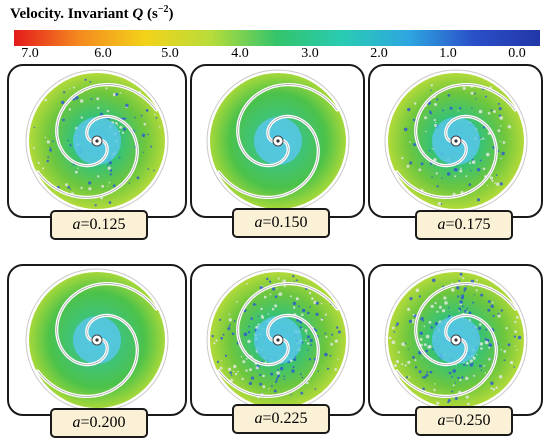 The height and width of the screenshot is (443, 550). What do you see at coordinates (99, 423) in the screenshot?
I see `panel-label: a=0.200` at bounding box center [99, 423].